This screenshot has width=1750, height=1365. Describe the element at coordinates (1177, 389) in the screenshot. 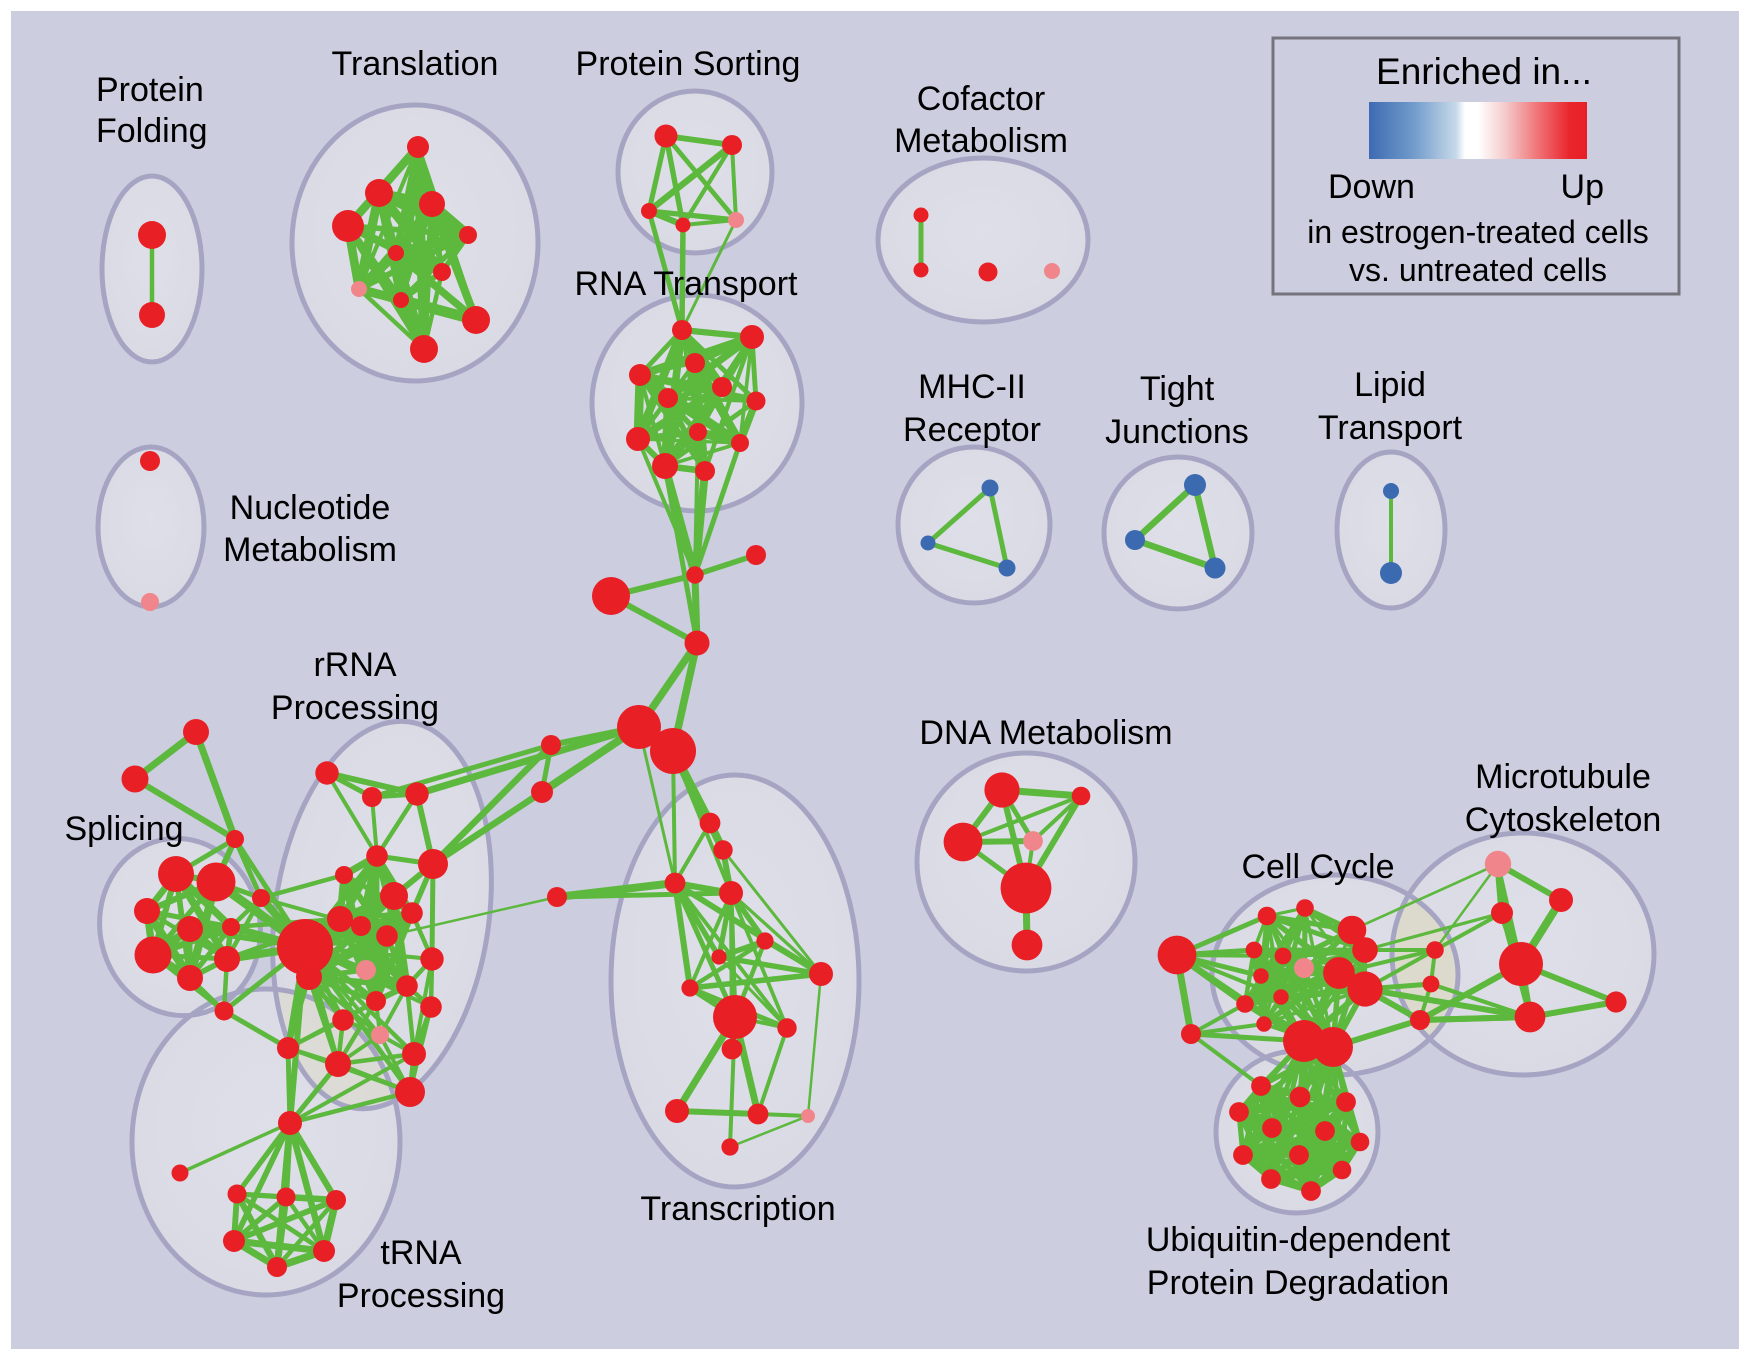

I see `svg-text: Tight` at that location.